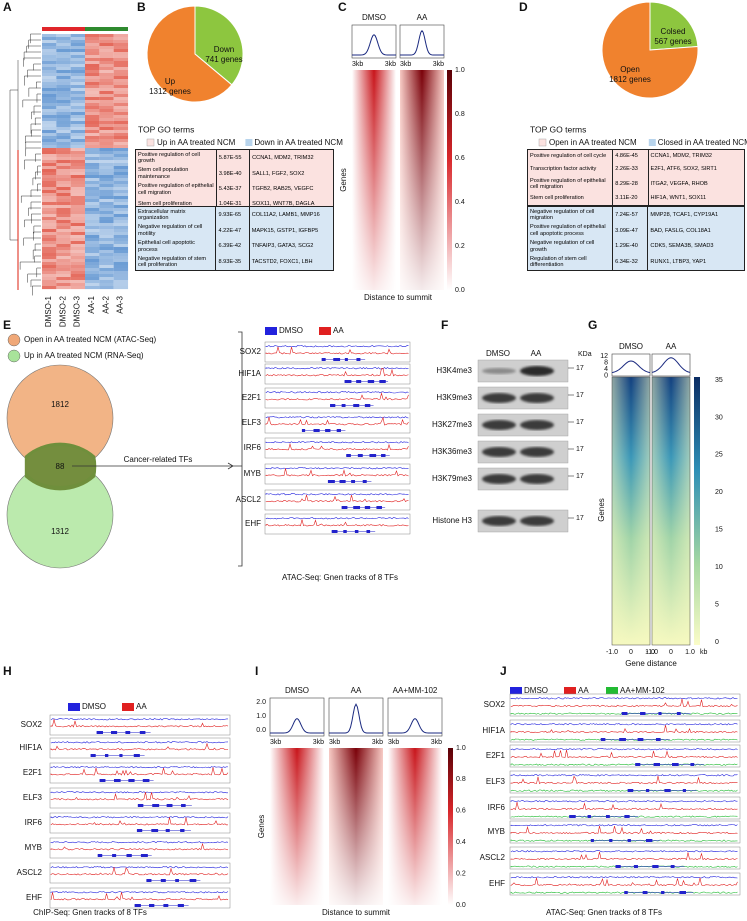  What do you see at coordinates (630, 184) in the screenshot?
I see `go-cell: 8.29E-28` at bounding box center [630, 184].